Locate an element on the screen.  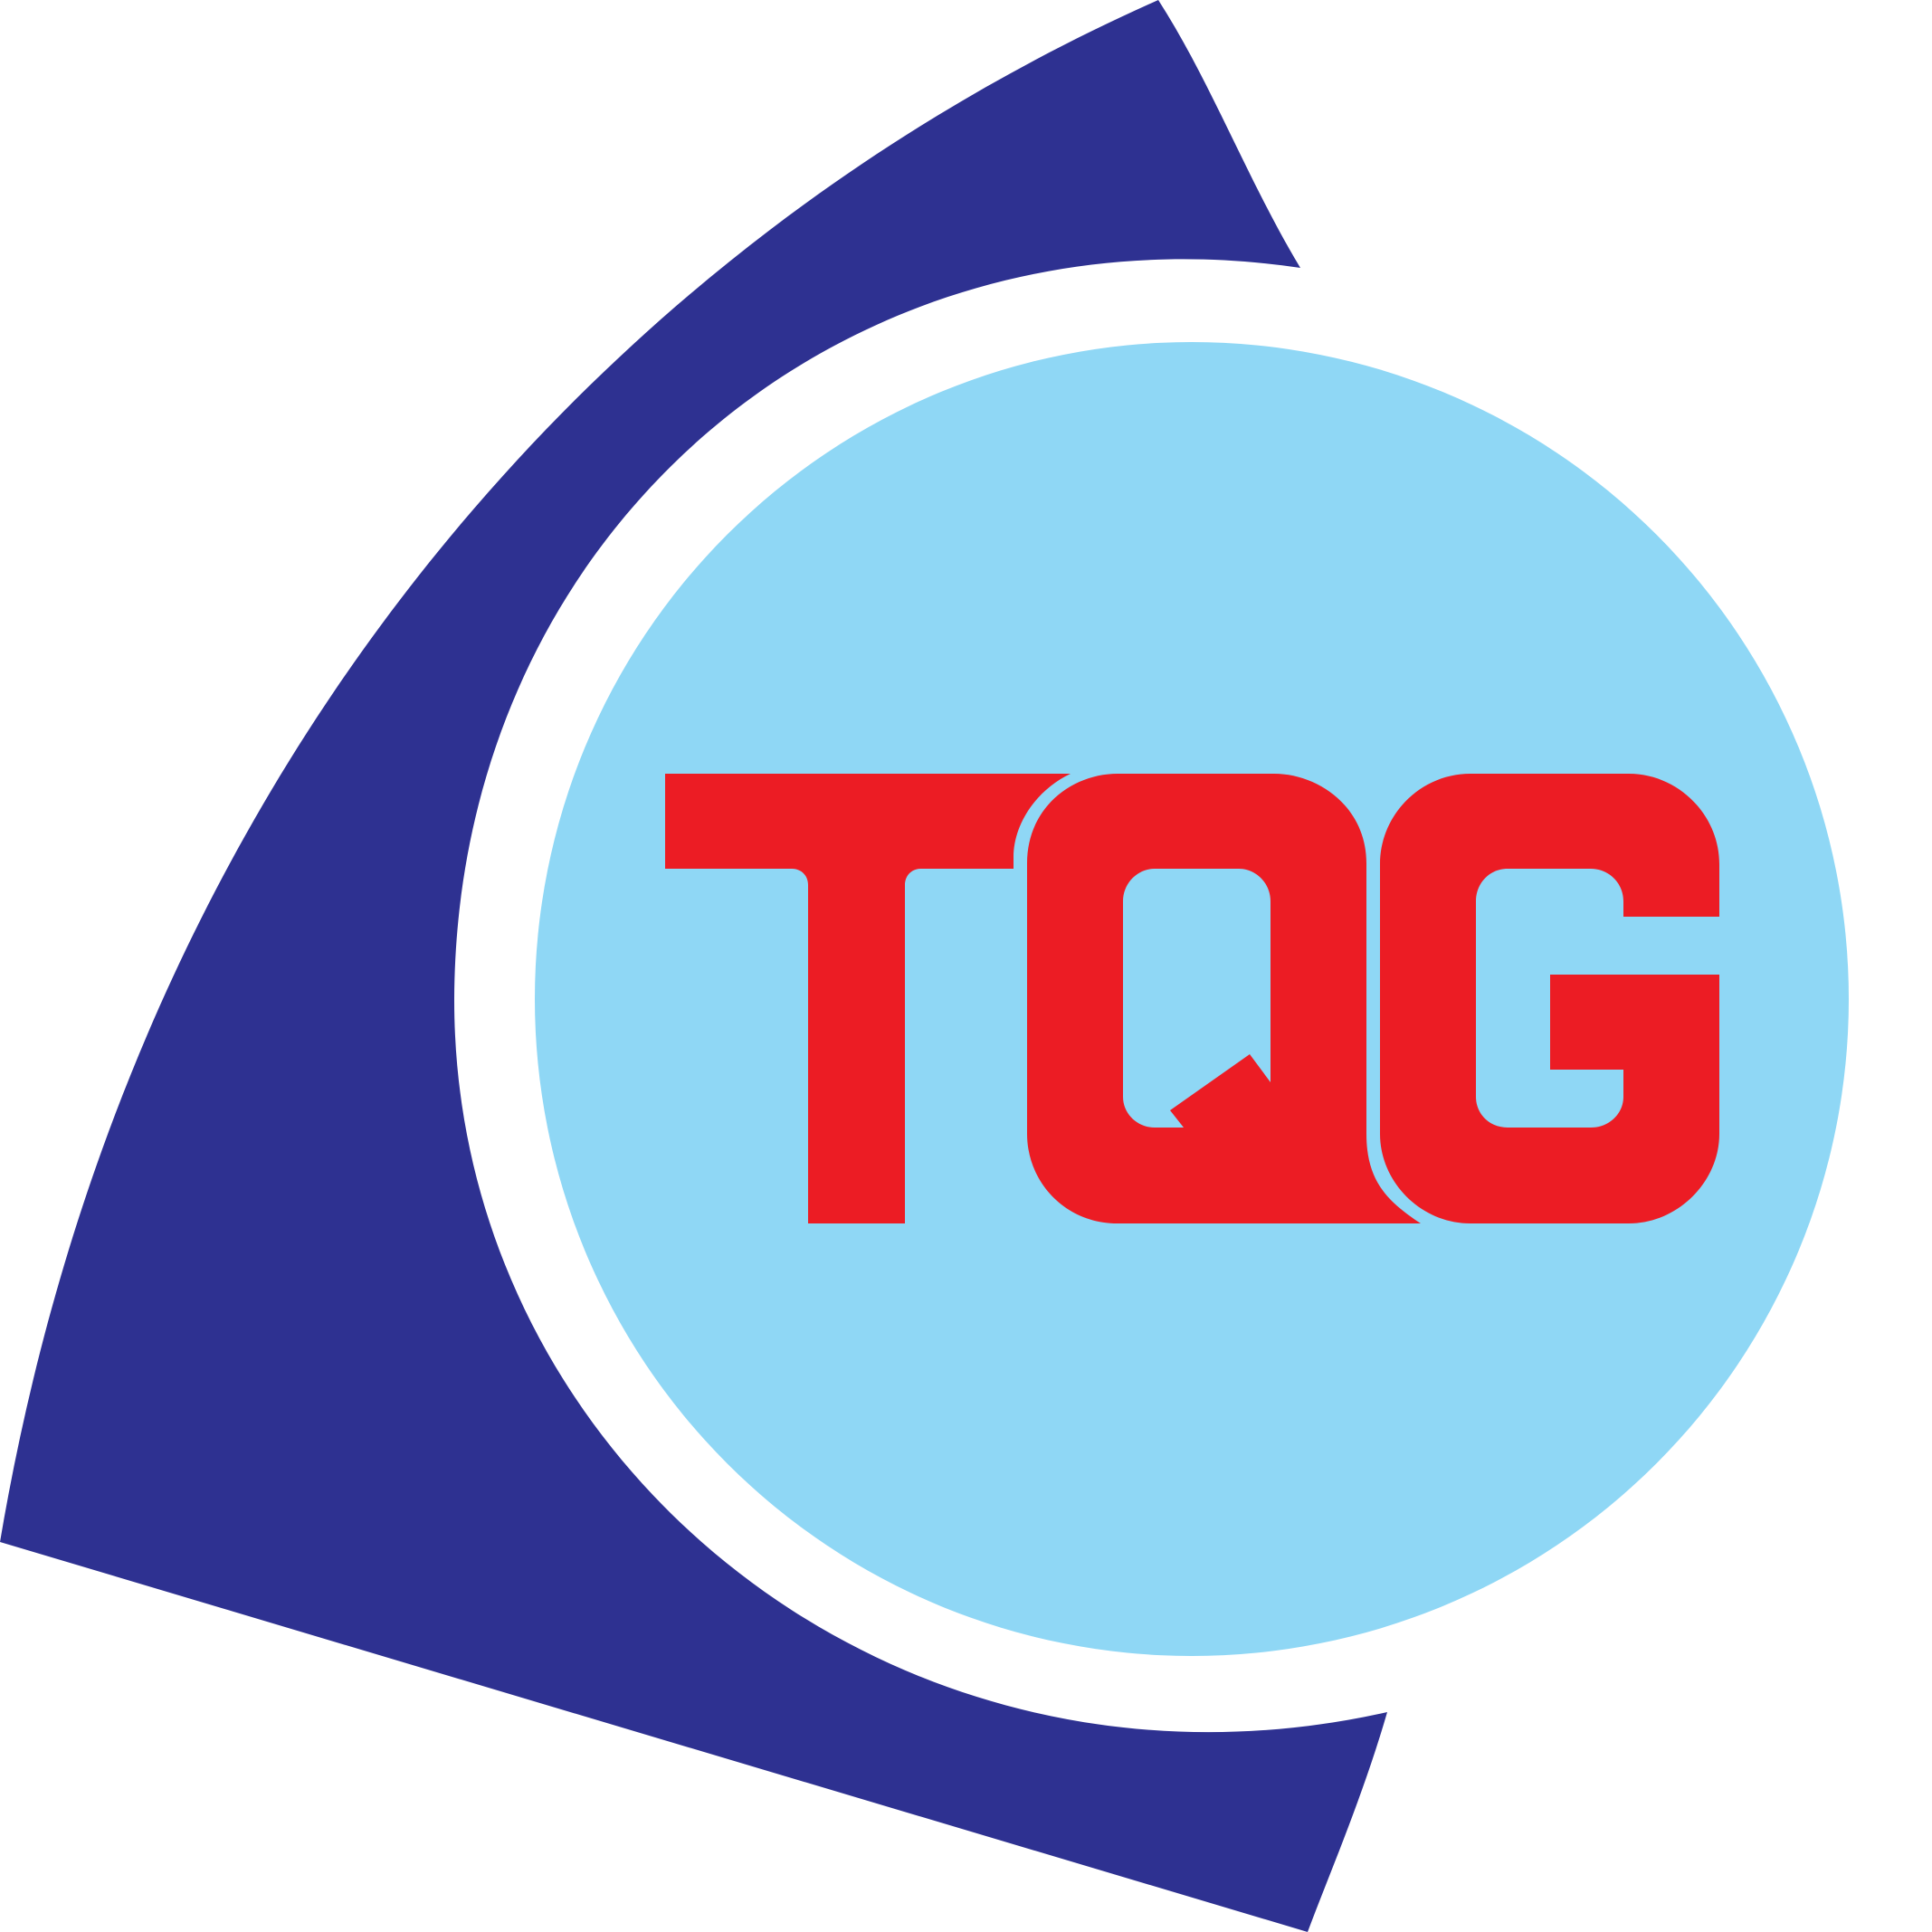
letter-g is located at coordinates (1549, 998).